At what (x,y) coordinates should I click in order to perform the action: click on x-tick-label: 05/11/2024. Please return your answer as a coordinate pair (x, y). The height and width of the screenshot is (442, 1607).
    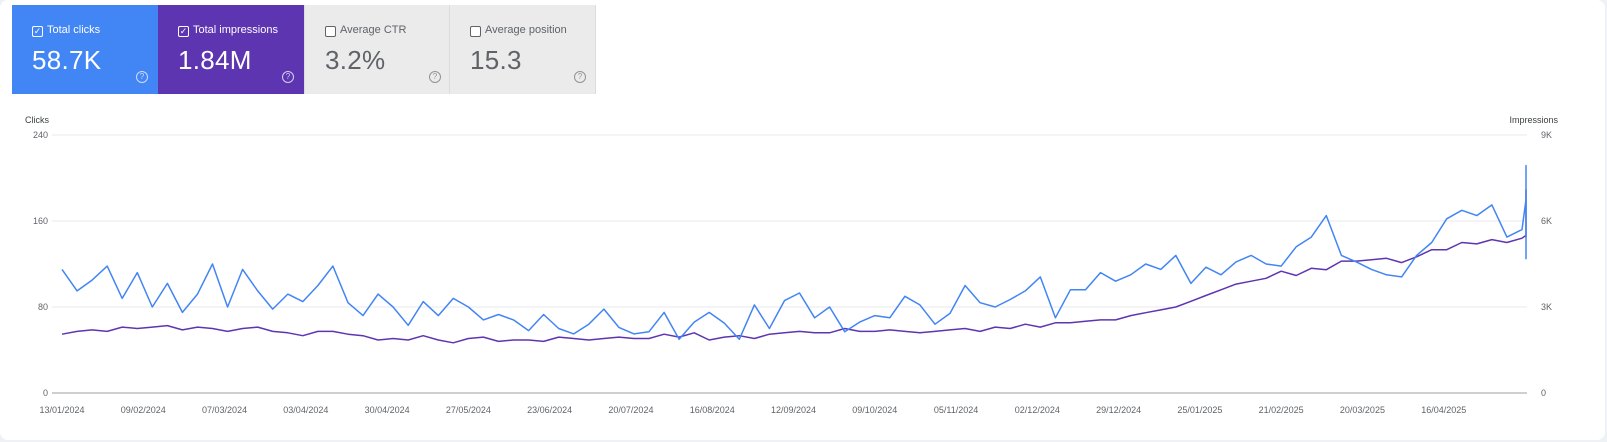
    Looking at the image, I should click on (956, 410).